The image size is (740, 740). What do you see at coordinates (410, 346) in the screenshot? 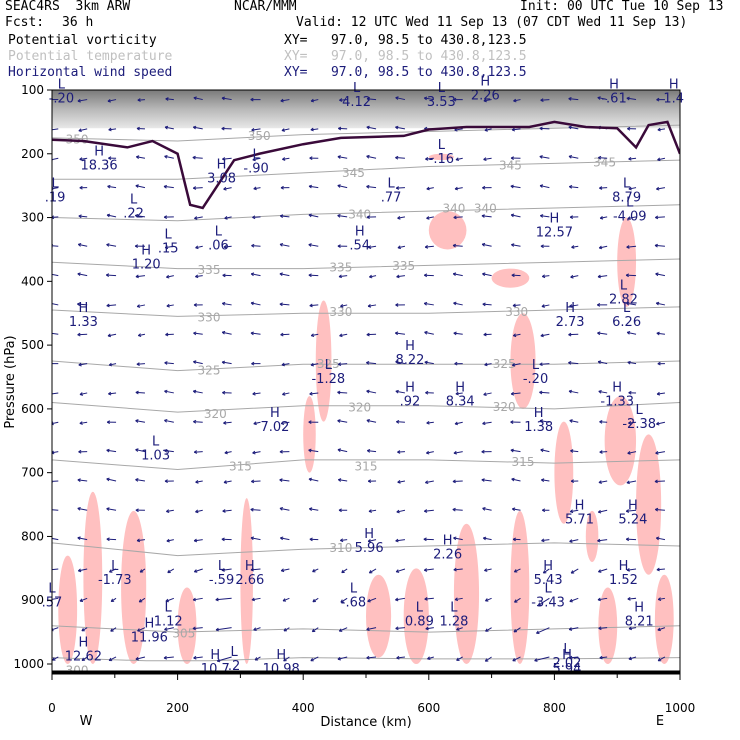
I see `extremum-marker: H` at bounding box center [410, 346].